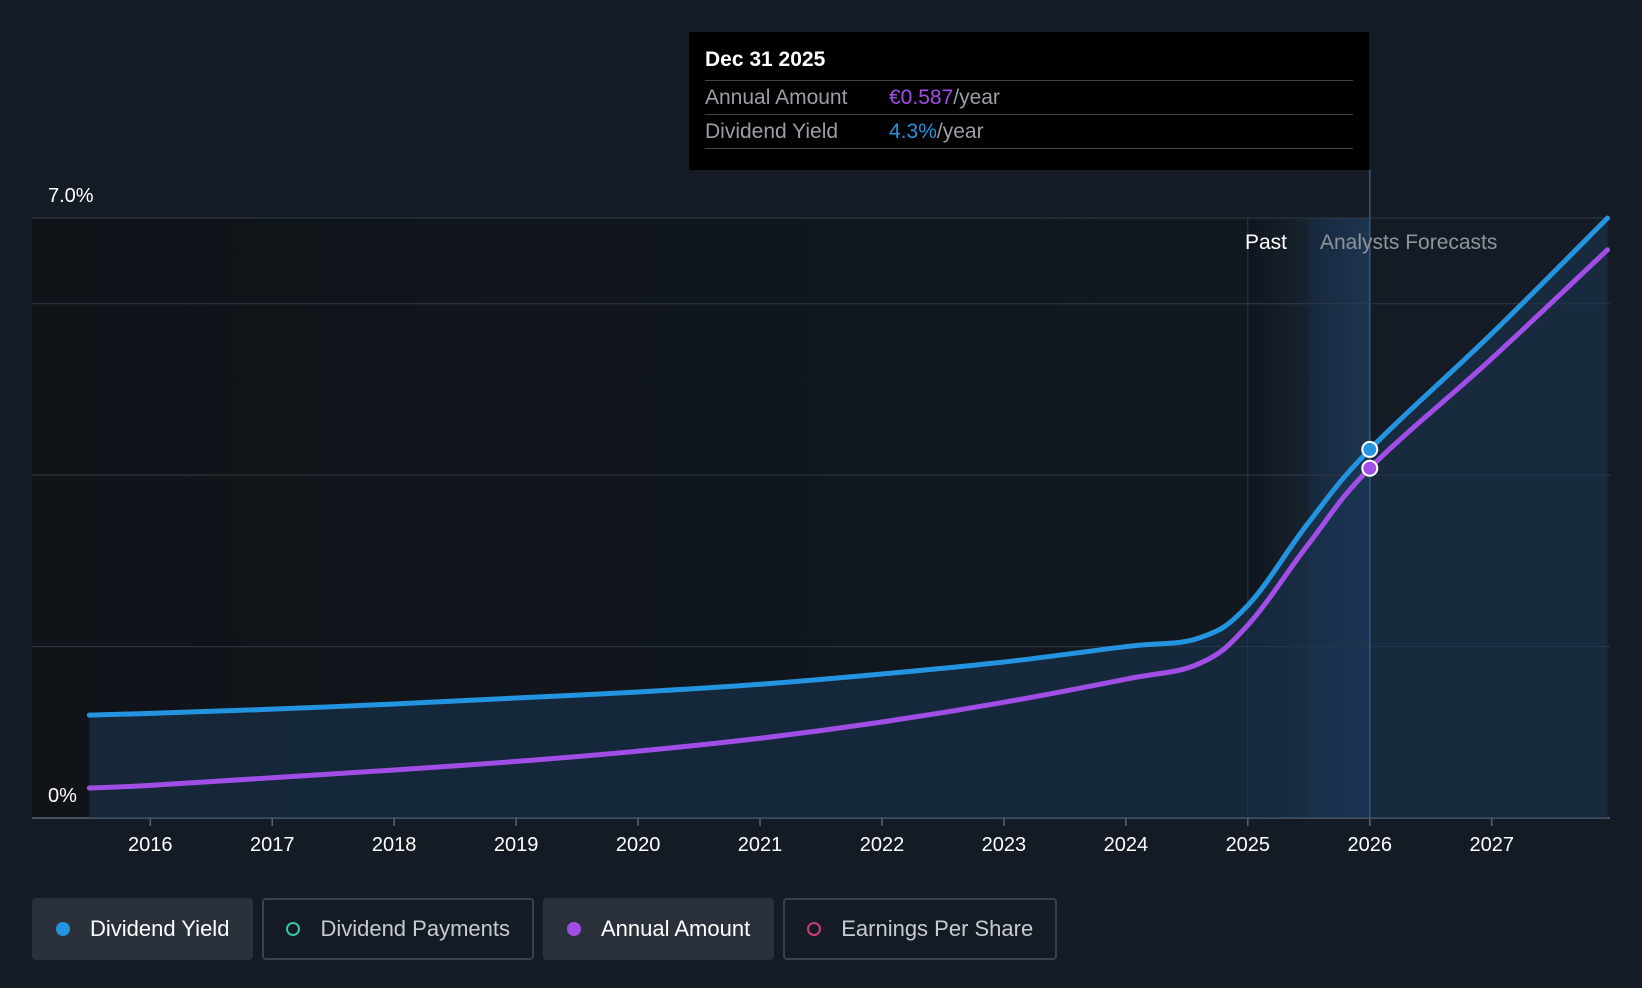 Image resolution: width=1642 pixels, height=988 pixels. What do you see at coordinates (1491, 845) in the screenshot?
I see `x-tick-label: 2027` at bounding box center [1491, 845].